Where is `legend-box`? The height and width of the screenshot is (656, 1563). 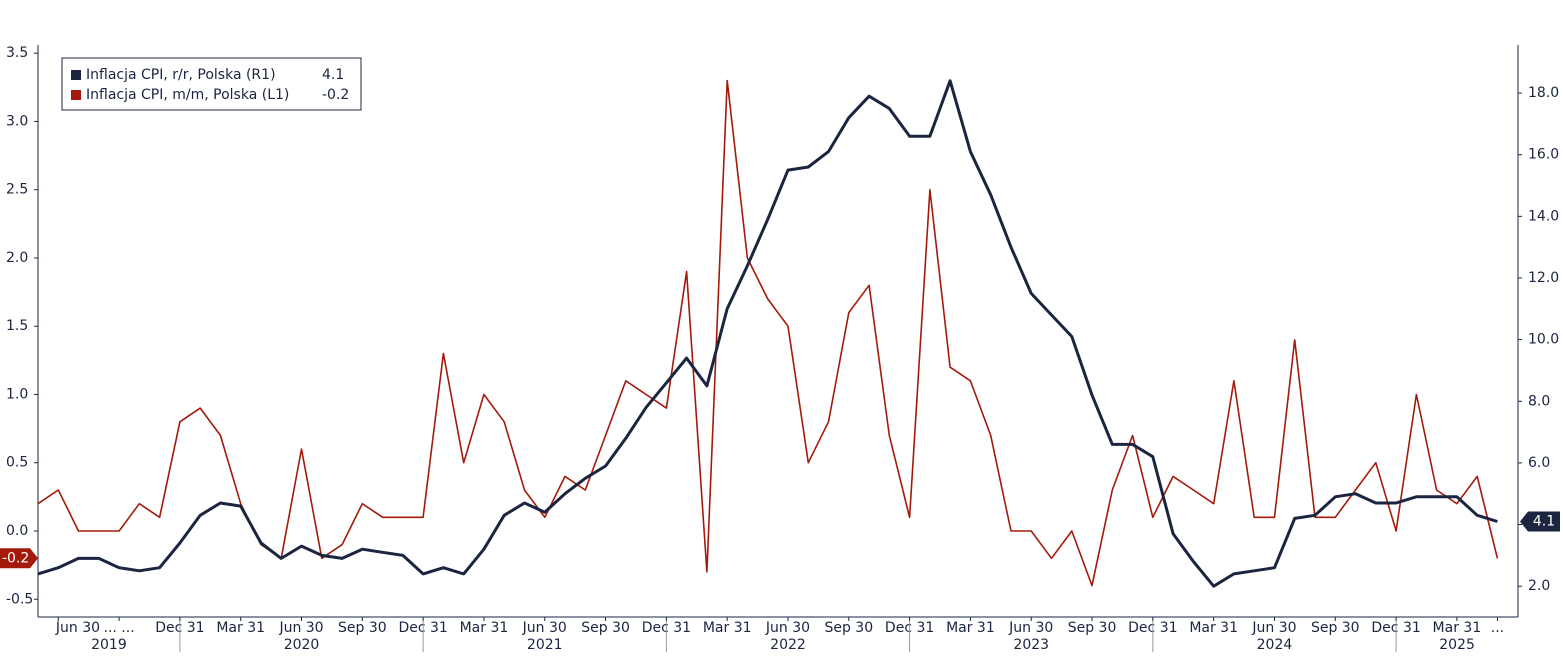 legend-box is located at coordinates (211, 84).